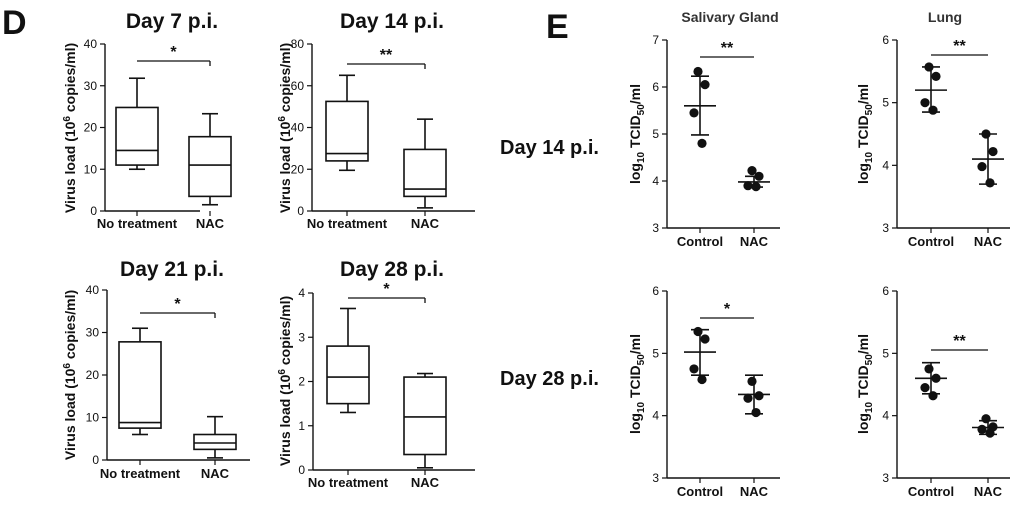 This screenshot has height=505, width=1024. Describe the element at coordinates (945, 17) in the screenshot. I see `chart-title: Lung` at that location.